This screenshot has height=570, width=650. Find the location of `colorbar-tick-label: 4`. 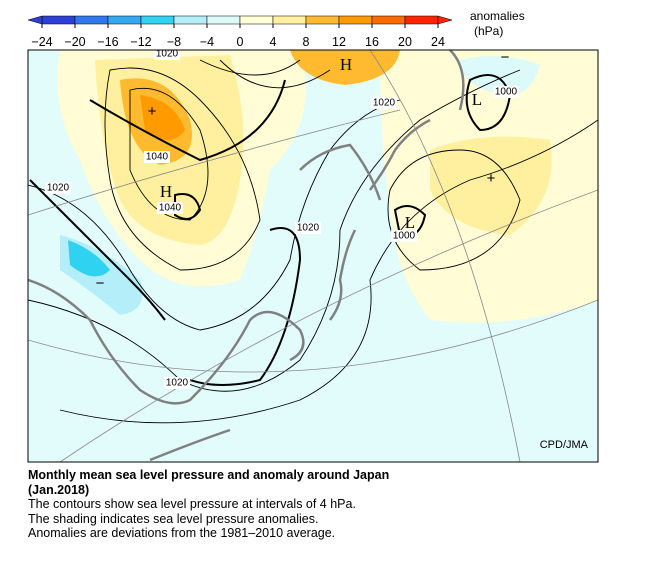

colorbar-tick-label: 4 is located at coordinates (273, 42).